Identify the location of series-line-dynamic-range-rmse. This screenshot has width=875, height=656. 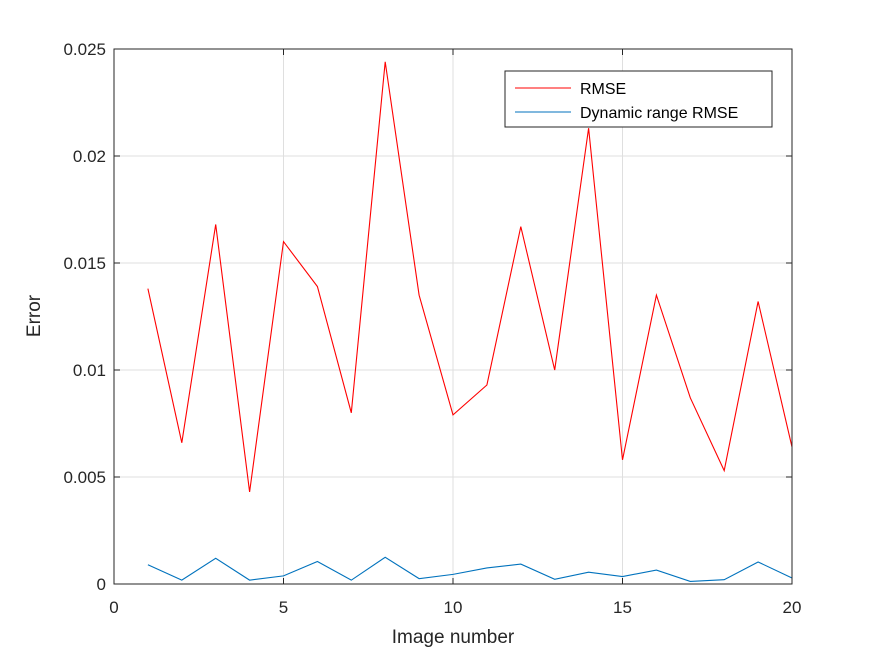
(470, 569).